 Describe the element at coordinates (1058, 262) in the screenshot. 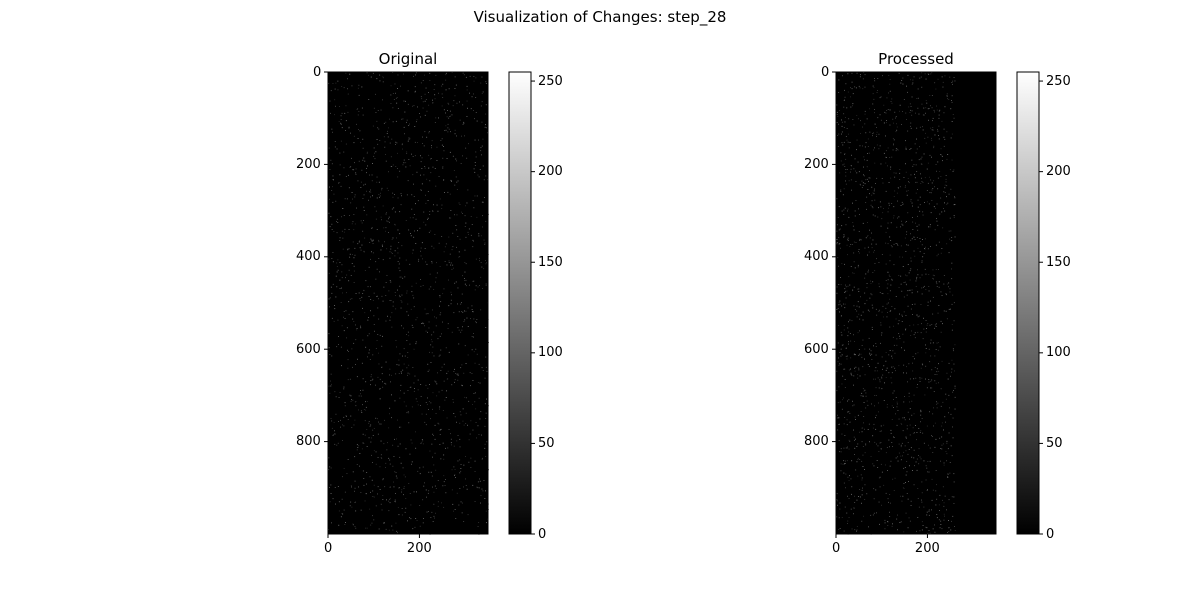

I see `colorbar-tick-label: 150` at that location.